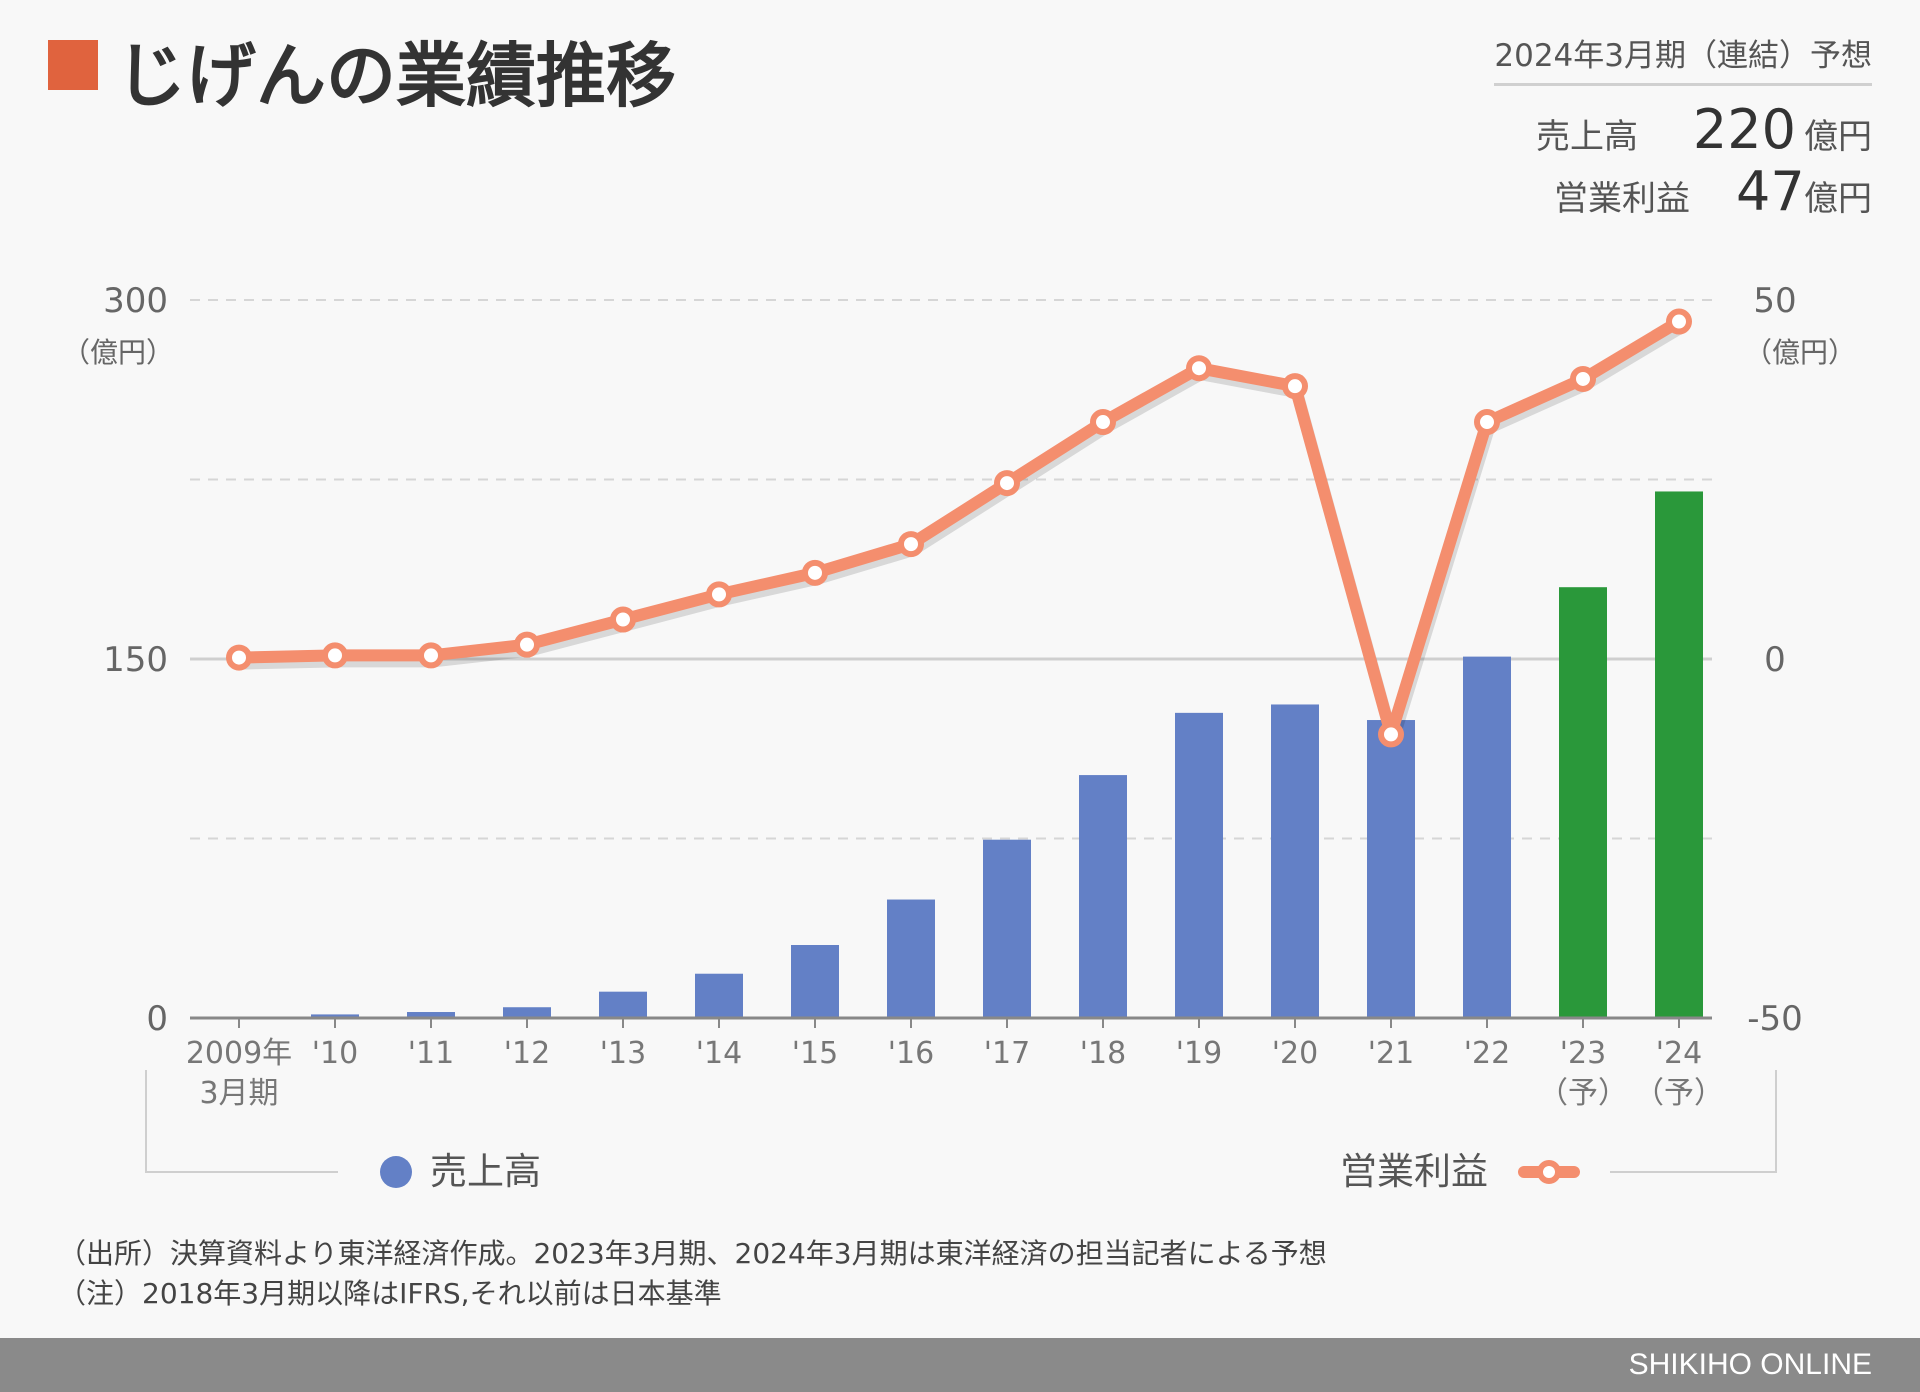 Image resolution: width=1920 pixels, height=1392 pixels. What do you see at coordinates (238, 1093) in the screenshot?
I see `x-tick-label: 3月期` at bounding box center [238, 1093].